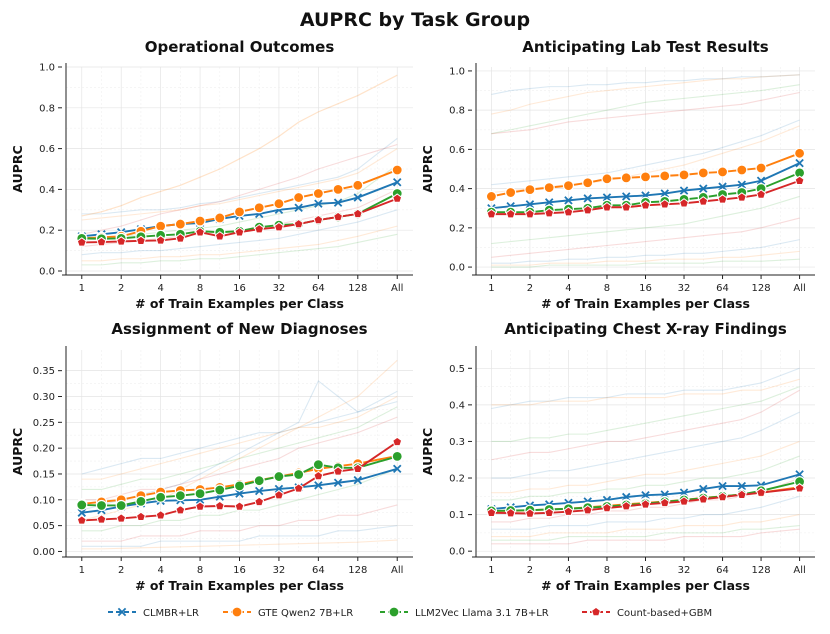  I want to click on legend-label: GTE Qwen2 7B+LR, so click(305, 613).